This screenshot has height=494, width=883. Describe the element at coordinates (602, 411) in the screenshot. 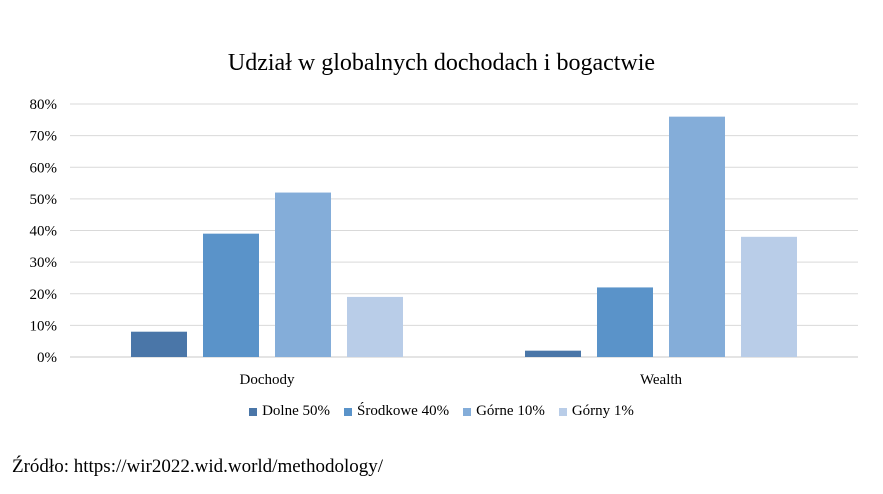

I see `legend-label: Górny 1%` at that location.